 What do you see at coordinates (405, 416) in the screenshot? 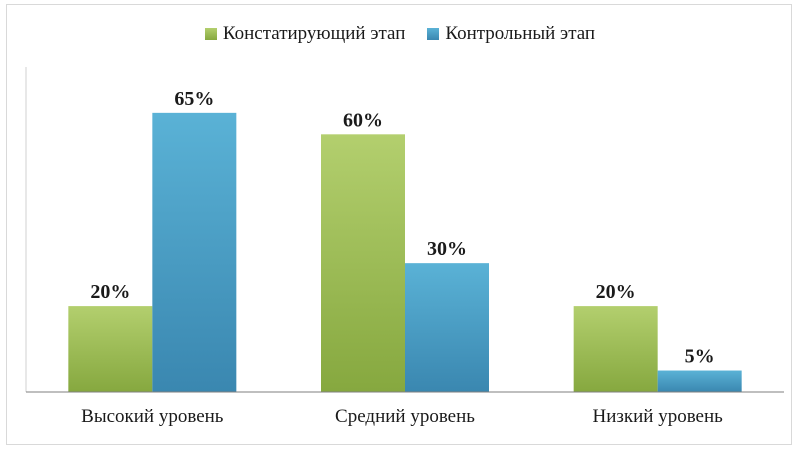
I see `category-label-2: Средний уровень` at bounding box center [405, 416].